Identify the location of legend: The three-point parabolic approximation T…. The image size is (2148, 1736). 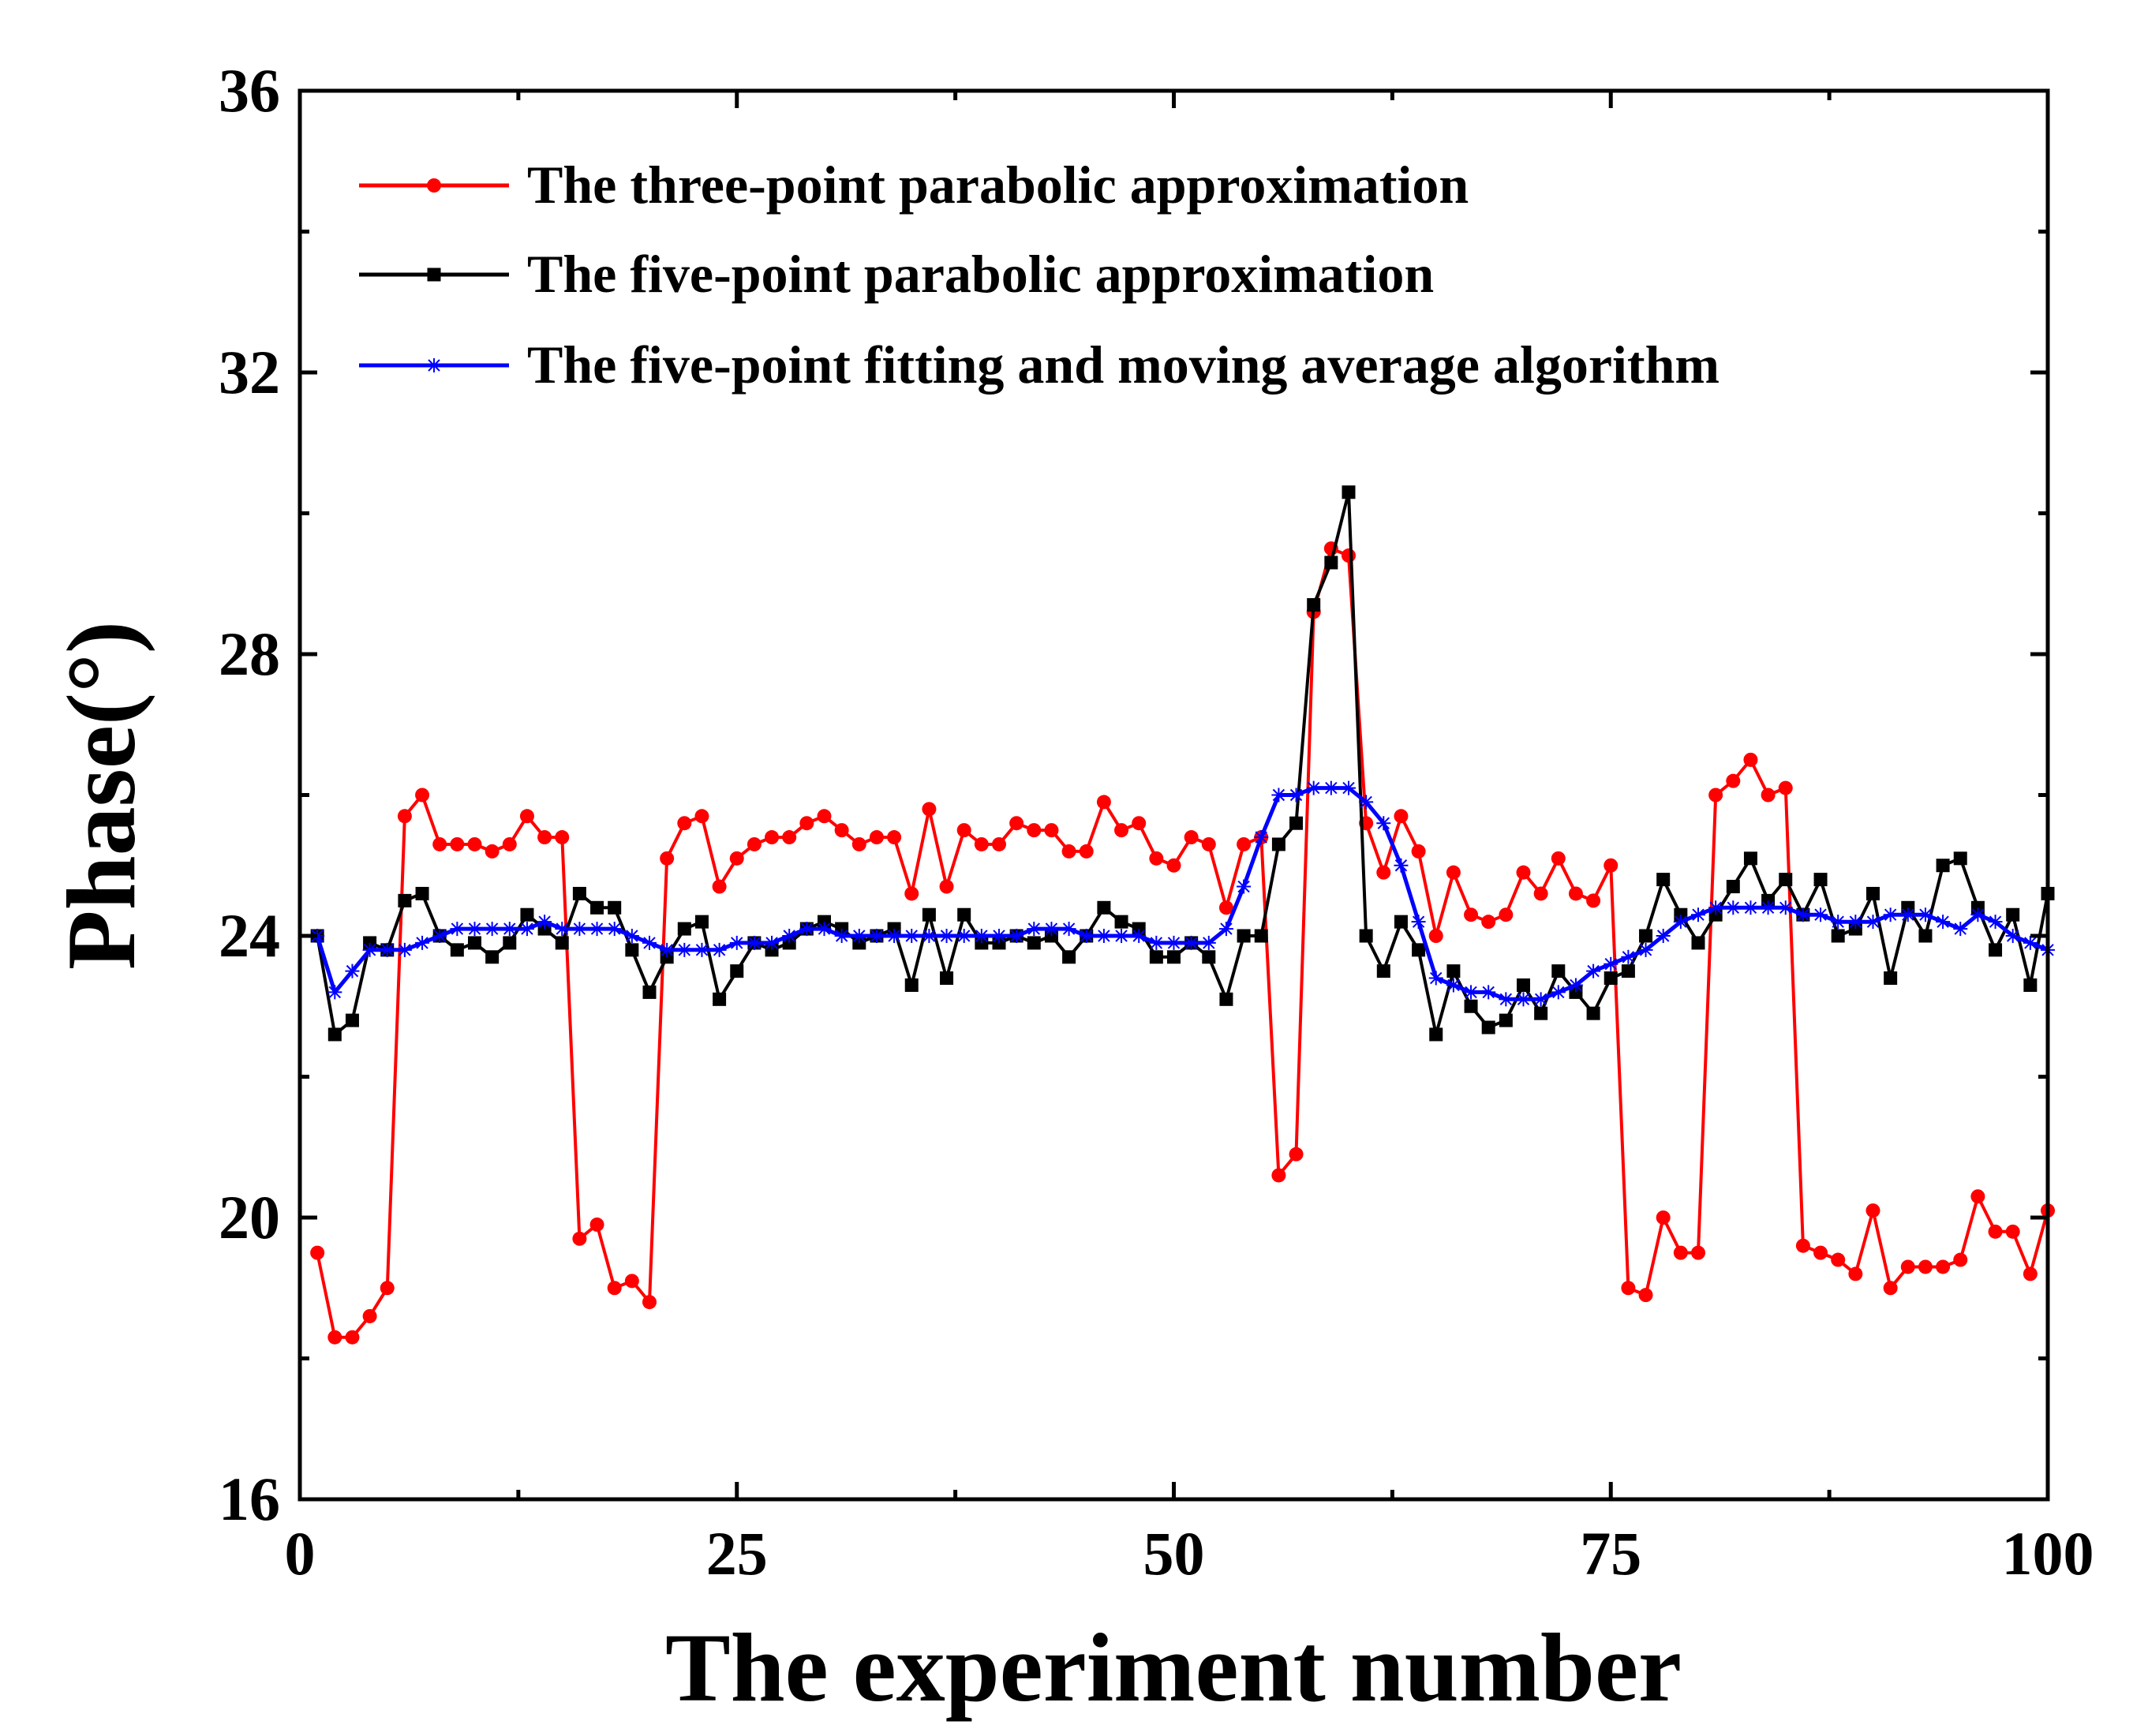
(1039, 275).